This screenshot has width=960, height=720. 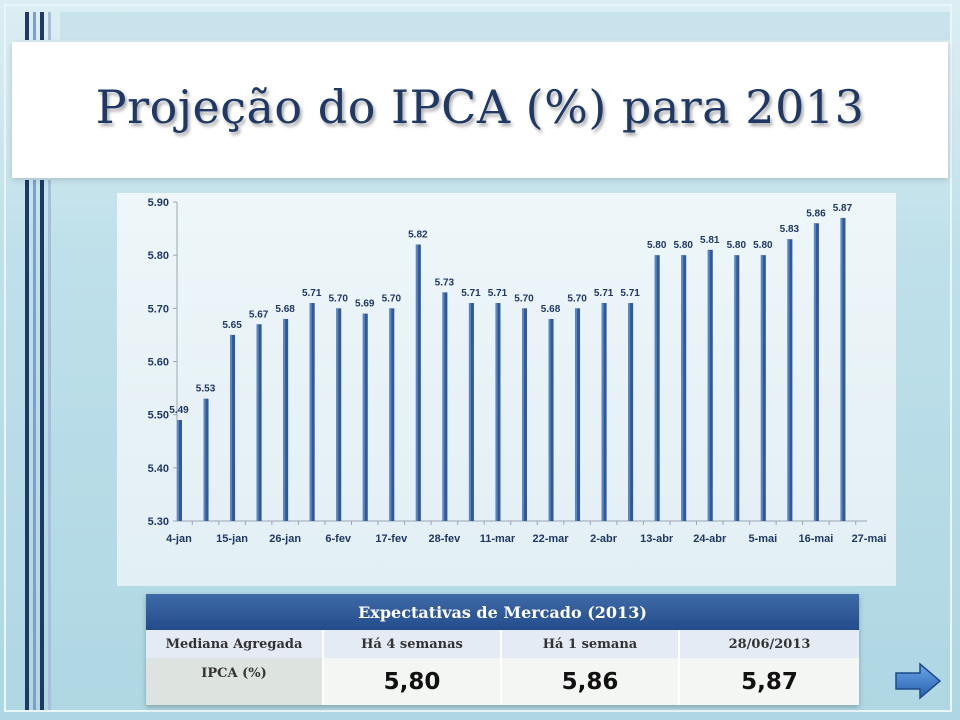 I want to click on data-label: 5.49, so click(x=179, y=410).